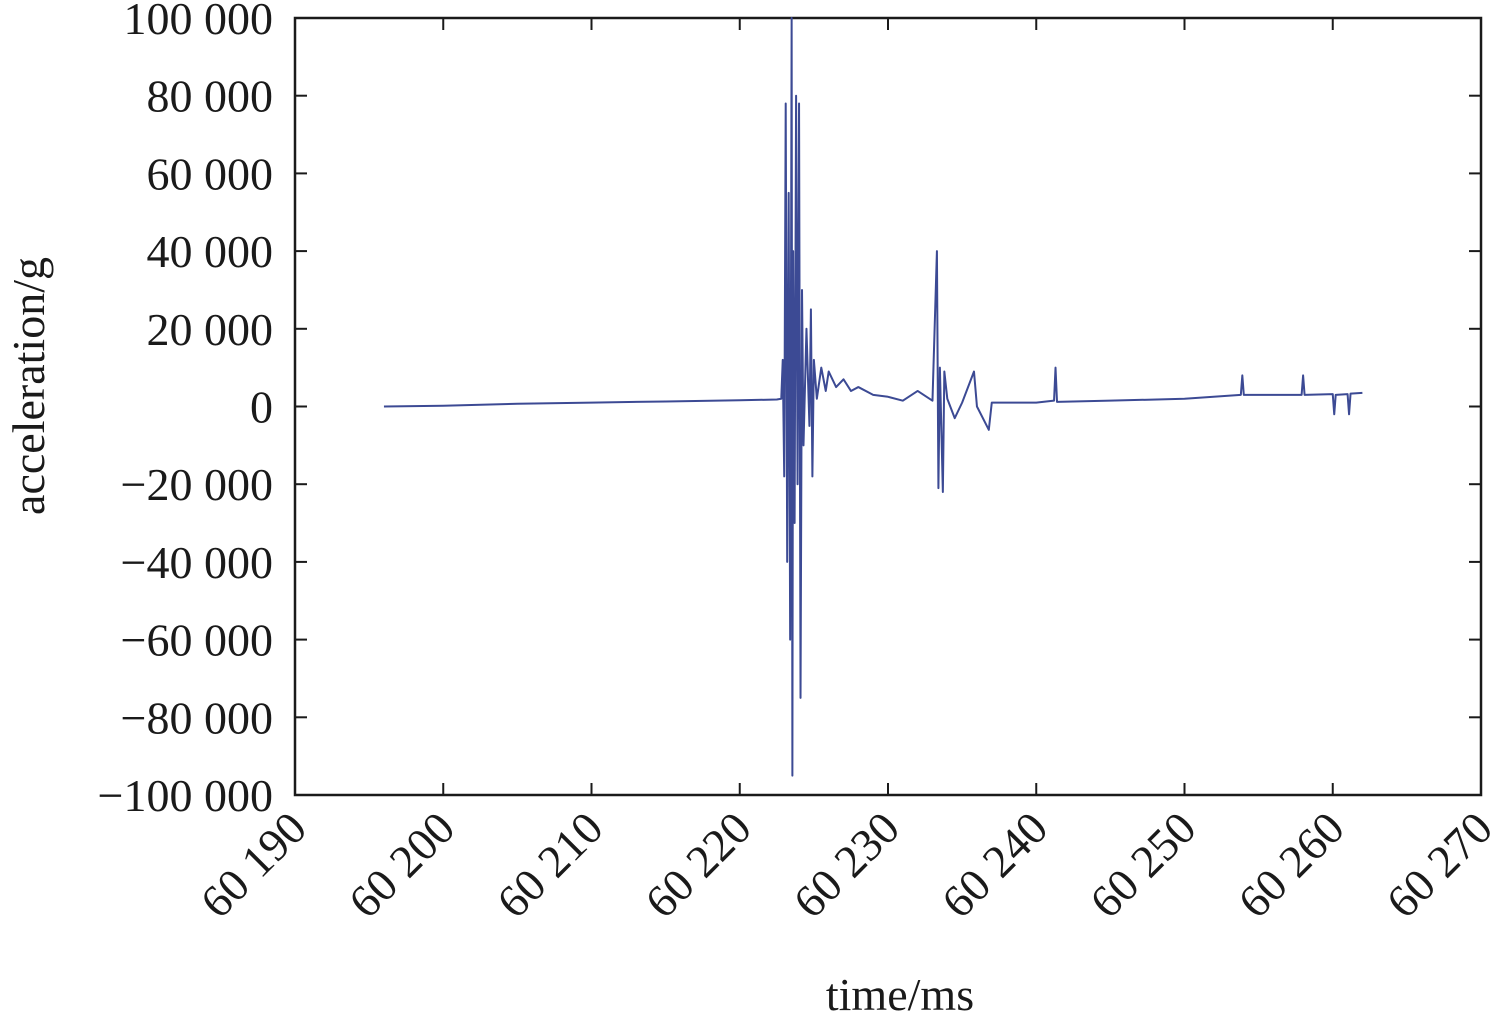 Image resolution: width=1501 pixels, height=1016 pixels. I want to click on x-tick-label: 60 200, so click(402, 865).